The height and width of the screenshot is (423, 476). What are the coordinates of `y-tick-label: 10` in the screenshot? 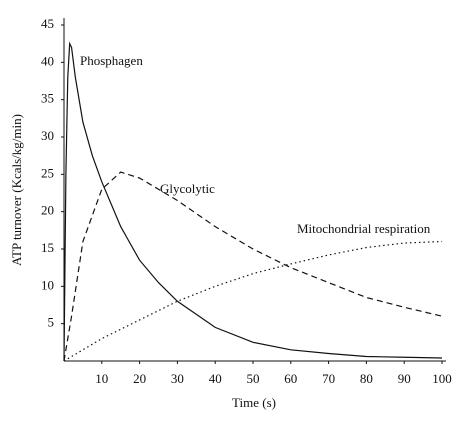 It's located at (47, 284).